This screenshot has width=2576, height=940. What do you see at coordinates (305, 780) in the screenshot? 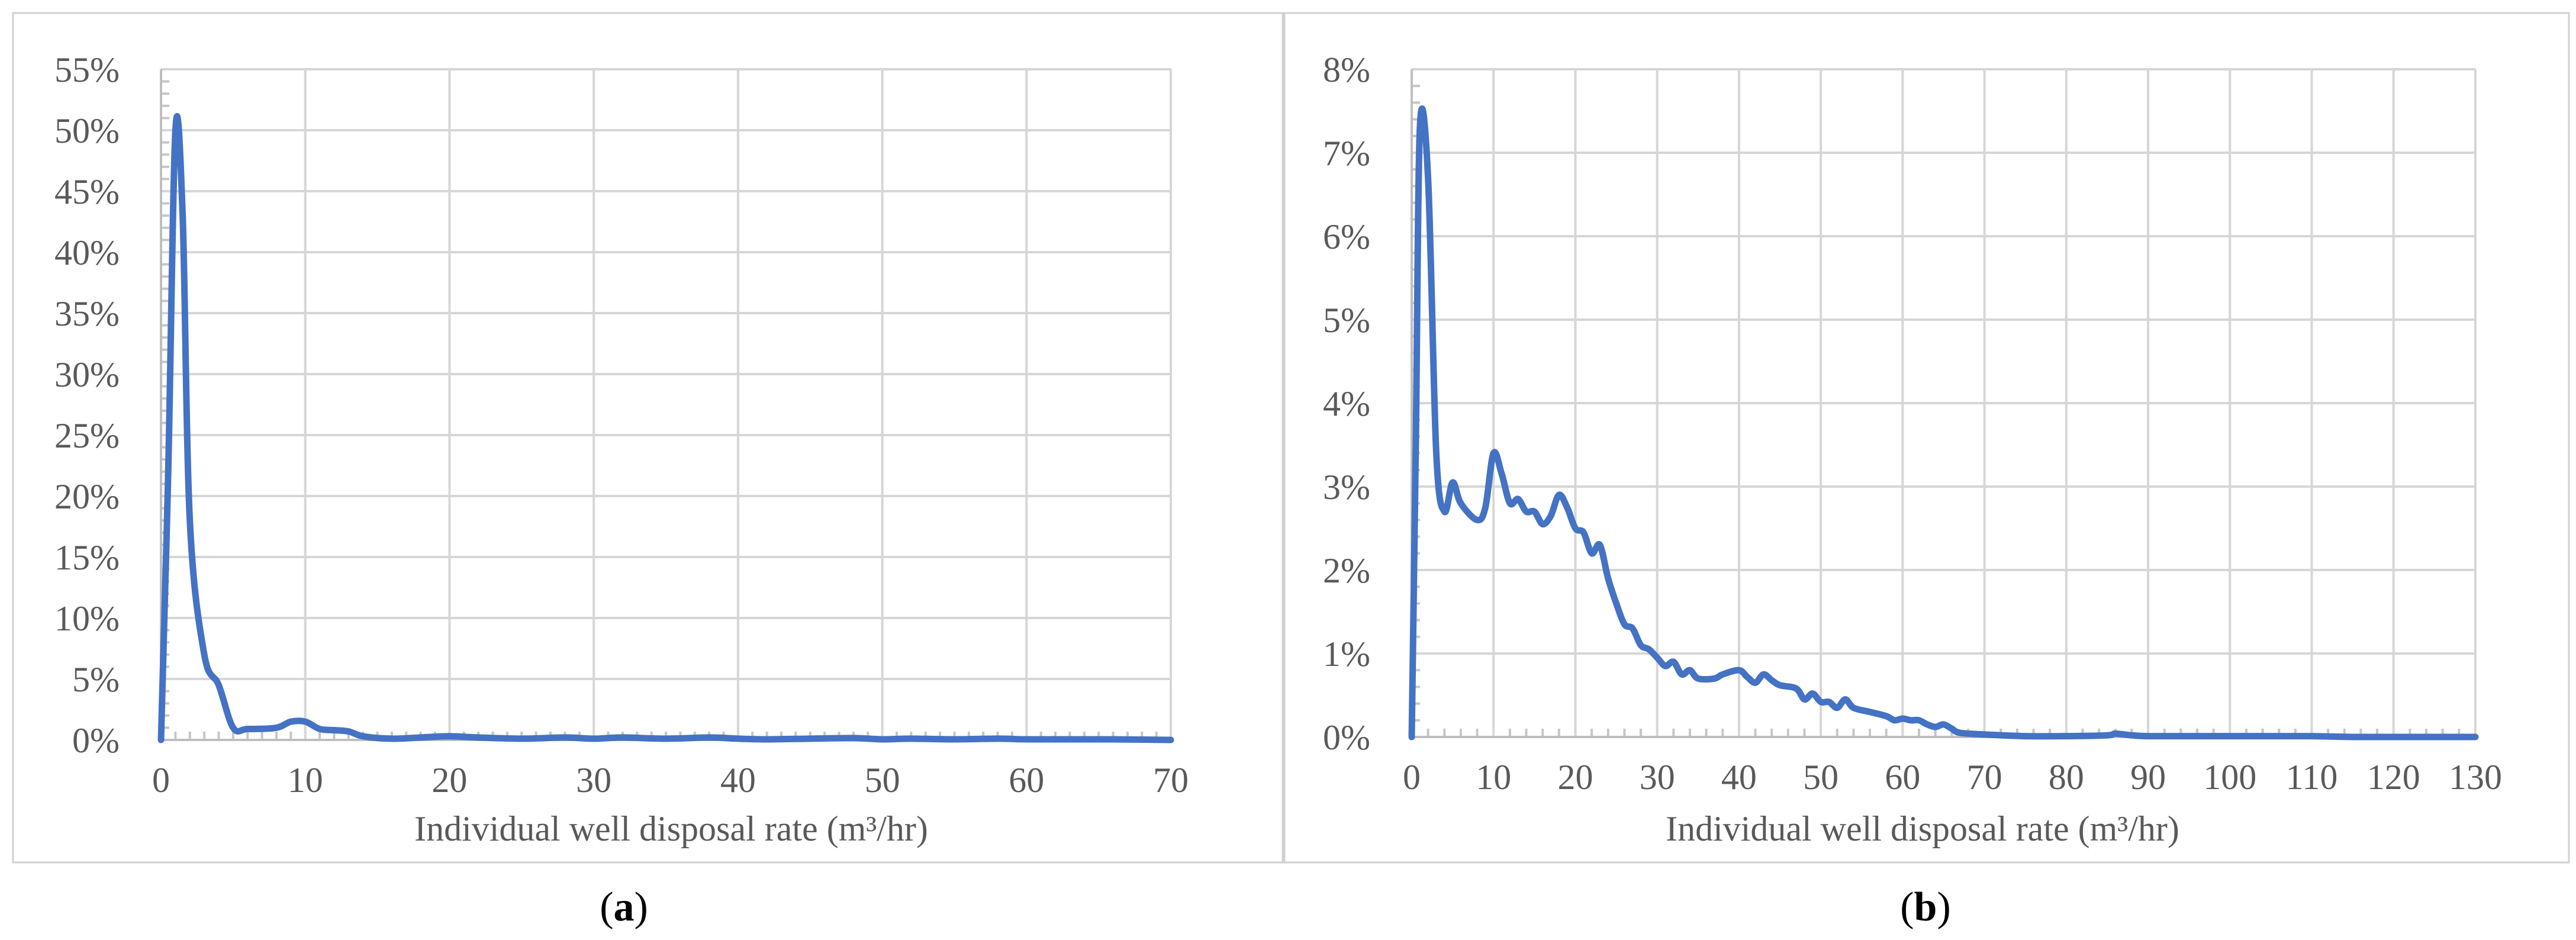
I see `chart-a-x-tick-label: 10` at bounding box center [305, 780].